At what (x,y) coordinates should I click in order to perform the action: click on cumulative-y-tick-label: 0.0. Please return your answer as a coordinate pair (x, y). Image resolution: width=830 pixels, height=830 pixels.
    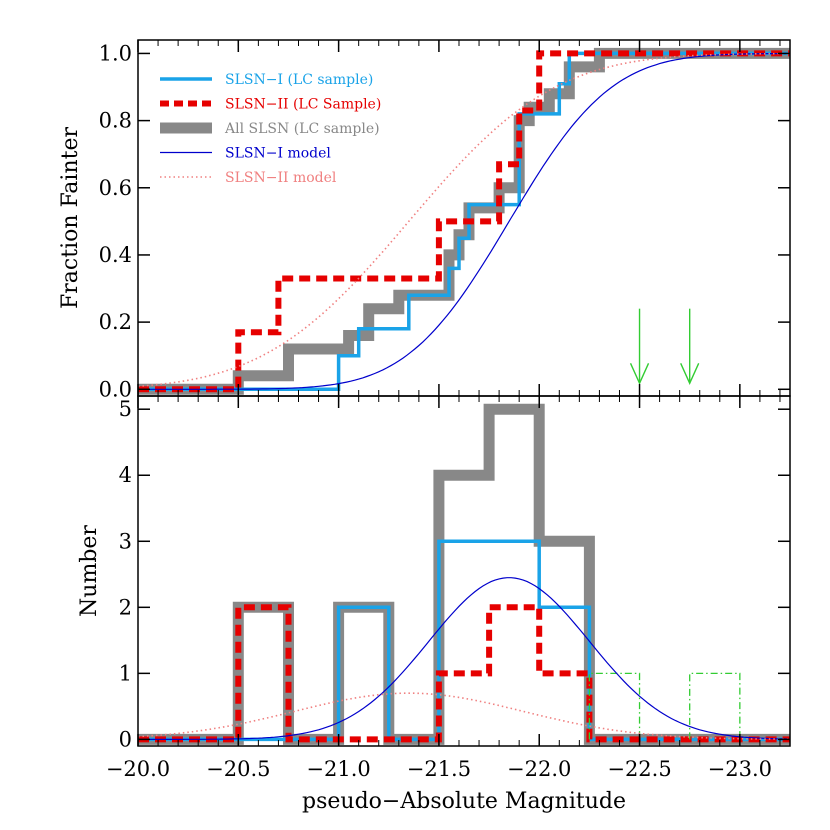
    Looking at the image, I should click on (115, 389).